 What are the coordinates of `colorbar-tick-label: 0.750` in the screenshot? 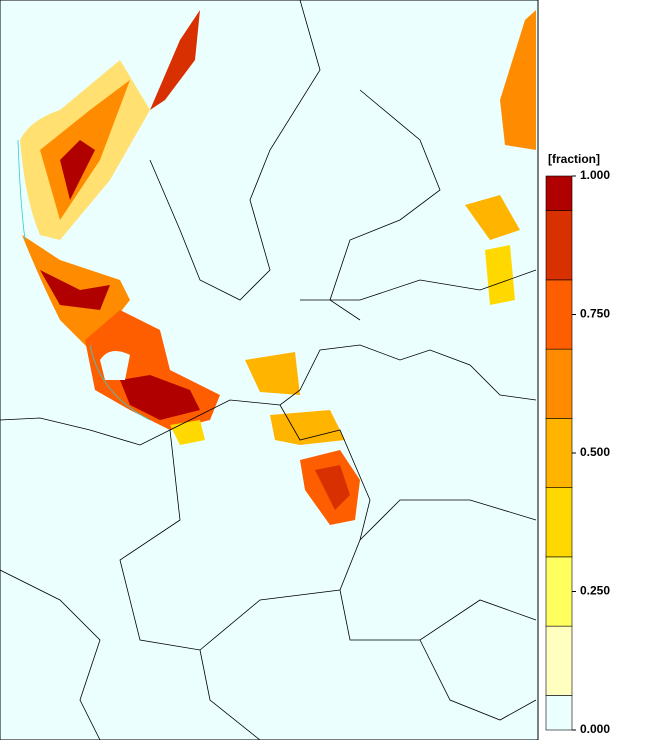 It's located at (595, 314).